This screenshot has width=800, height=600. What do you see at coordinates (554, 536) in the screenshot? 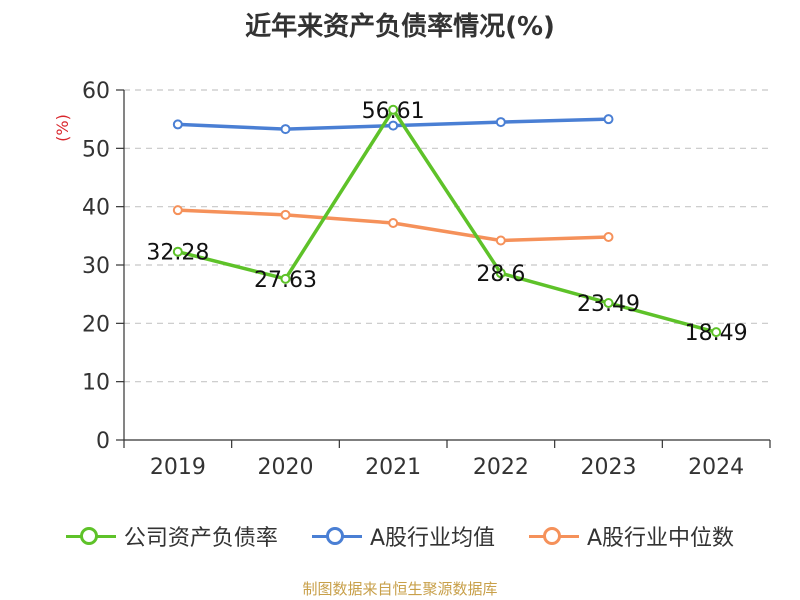
I see `legend-marker-industry-median` at bounding box center [554, 536].